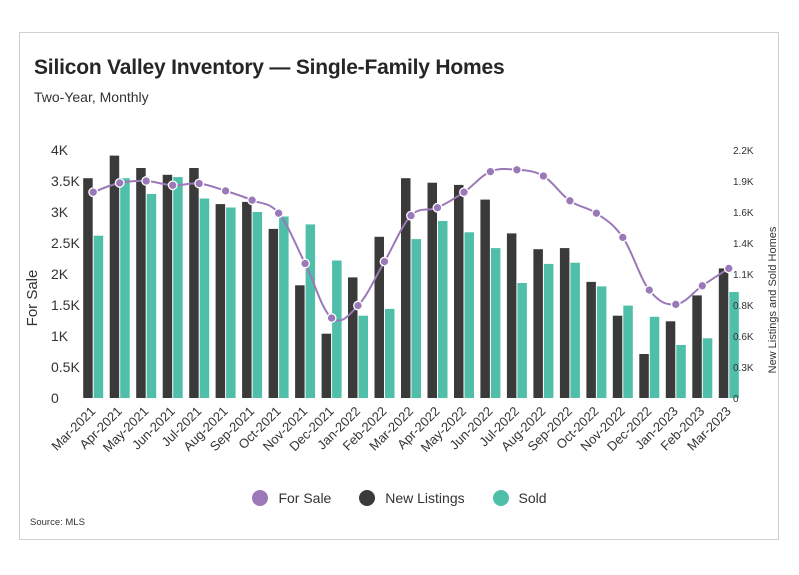 This screenshot has height=575, width=799. Describe the element at coordinates (60, 212) in the screenshot. I see `y-tick-label: 3K` at that location.